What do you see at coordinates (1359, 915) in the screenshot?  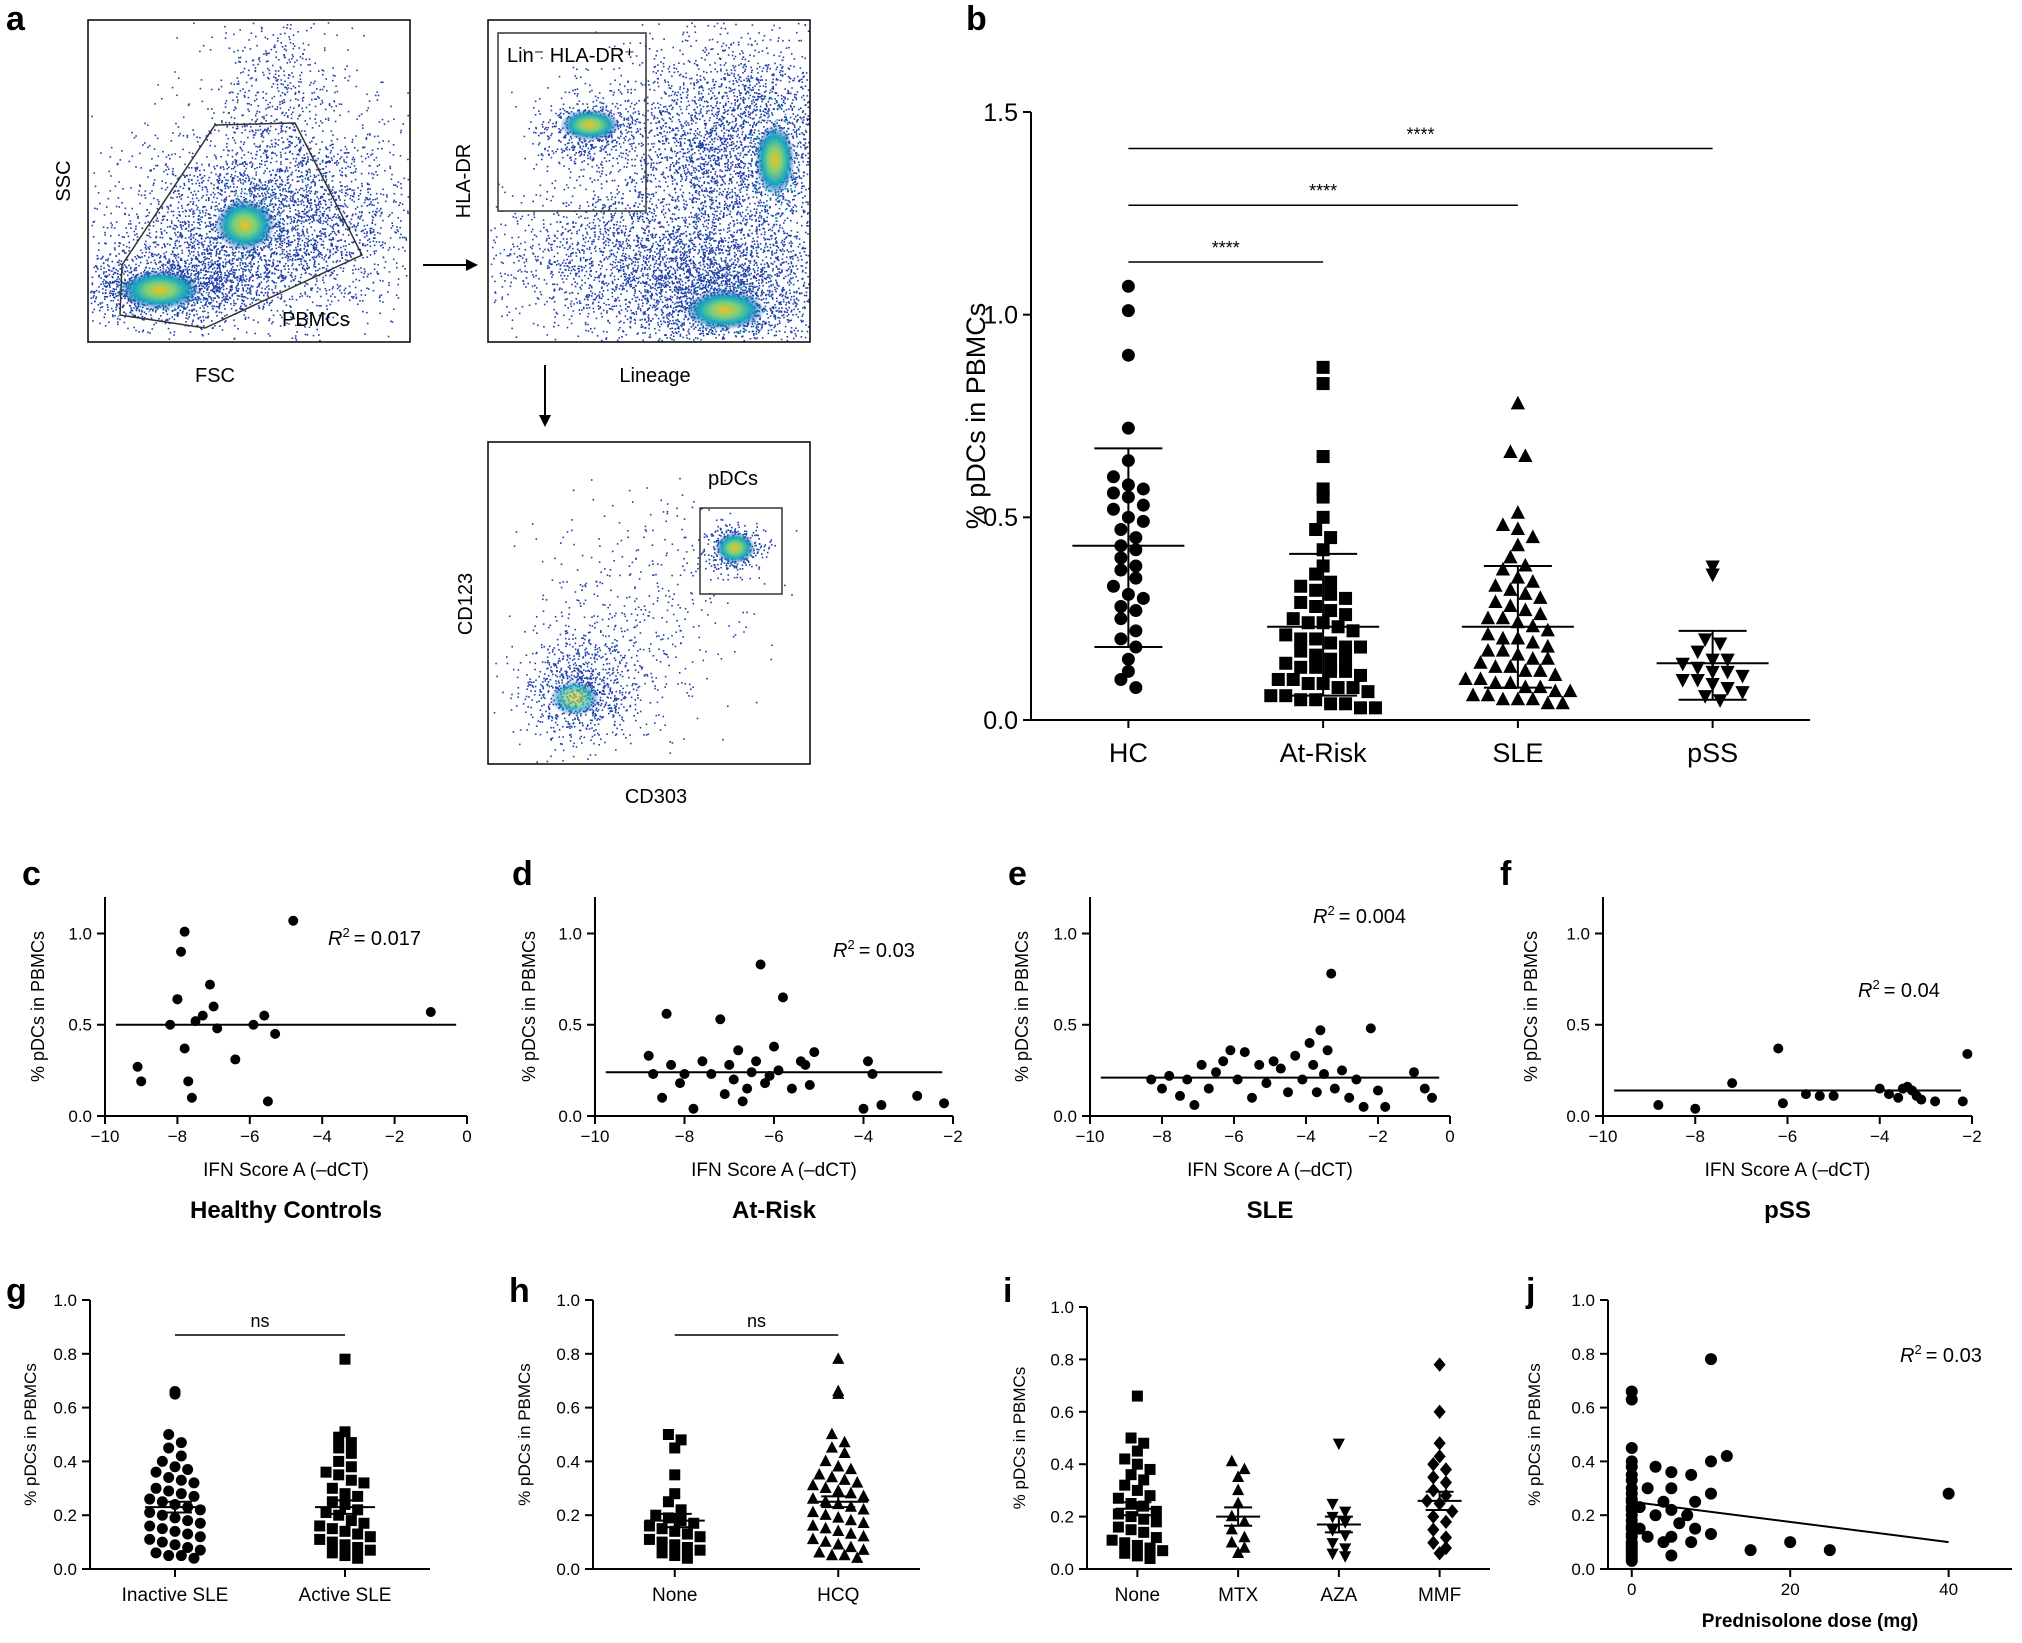 I see `r-squared-label: R2 = 0.004` at bounding box center [1359, 915].